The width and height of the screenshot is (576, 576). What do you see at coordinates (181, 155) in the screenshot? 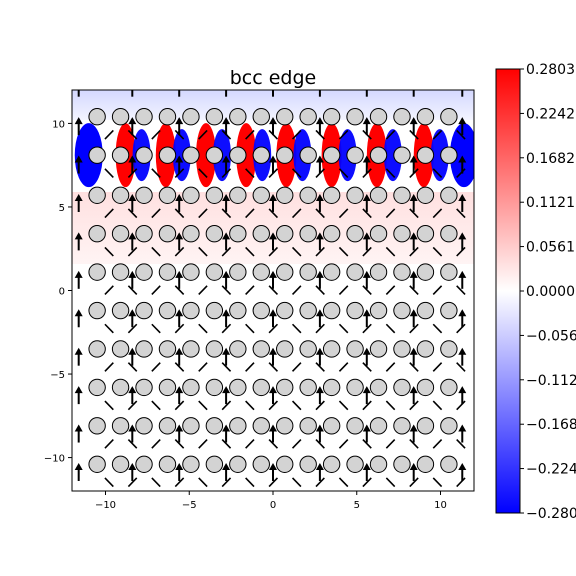
I see `core-negative-lobe` at bounding box center [181, 155].